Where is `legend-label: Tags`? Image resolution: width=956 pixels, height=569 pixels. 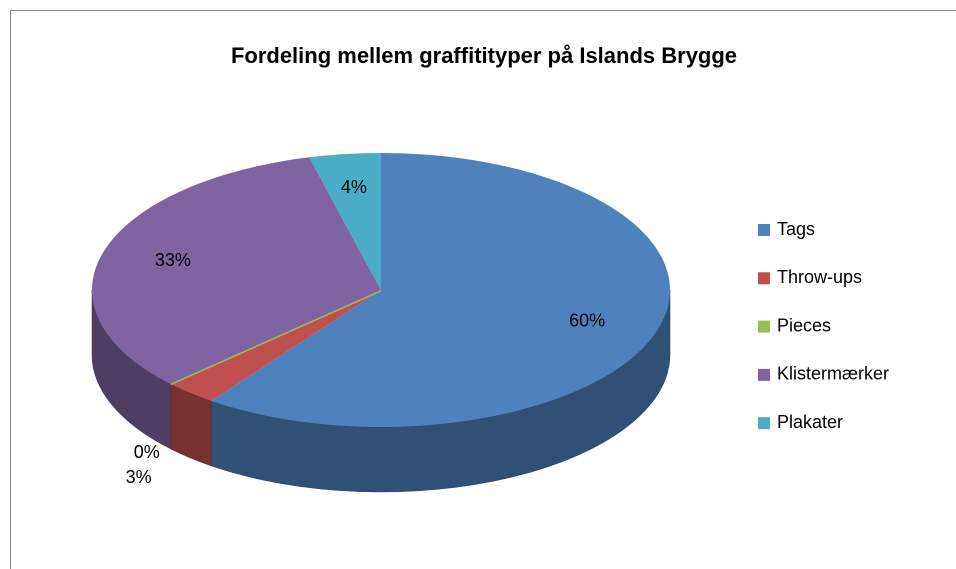
legend-label: Tags is located at coordinates (796, 229).